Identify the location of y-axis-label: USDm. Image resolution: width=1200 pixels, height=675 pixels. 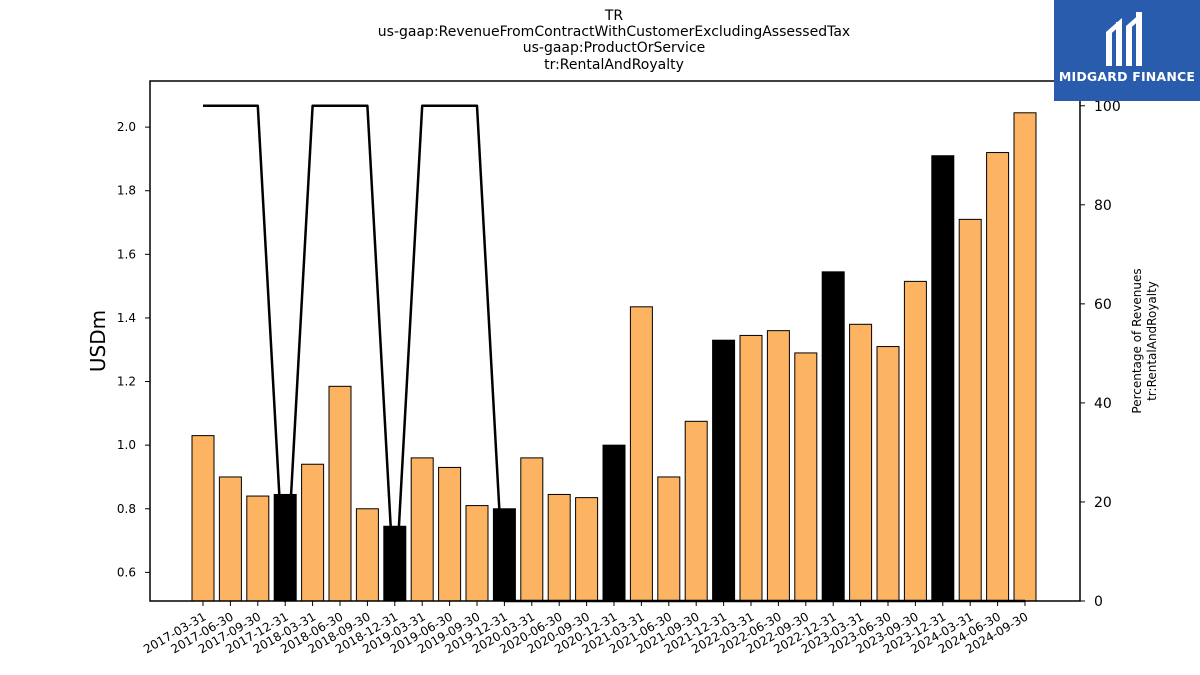
(98, 341).